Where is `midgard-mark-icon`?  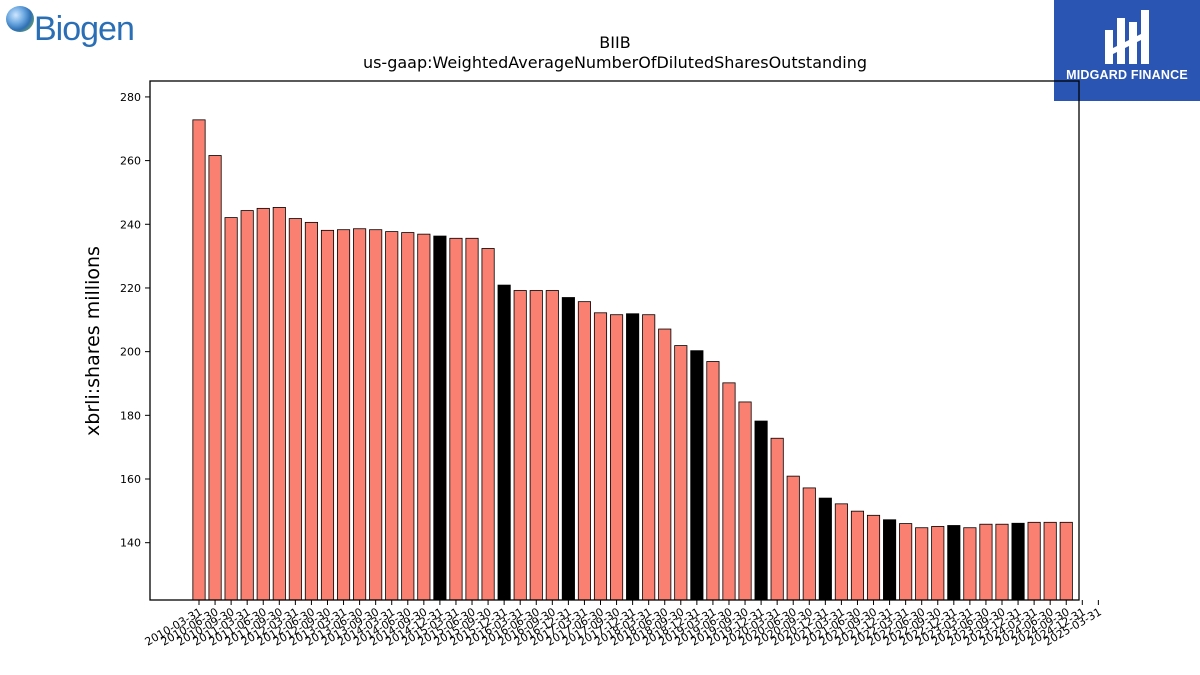
midgard-mark-icon is located at coordinates (1127, 37).